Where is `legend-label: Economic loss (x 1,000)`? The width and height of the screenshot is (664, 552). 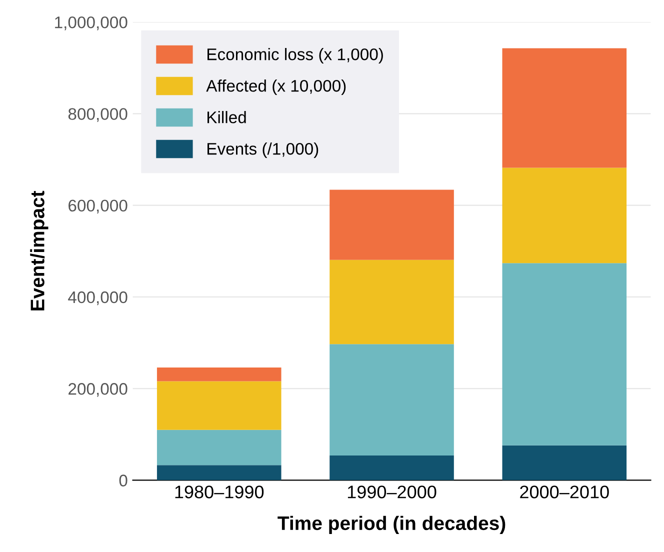
legend-label: Economic loss (x 1,000) is located at coordinates (295, 56).